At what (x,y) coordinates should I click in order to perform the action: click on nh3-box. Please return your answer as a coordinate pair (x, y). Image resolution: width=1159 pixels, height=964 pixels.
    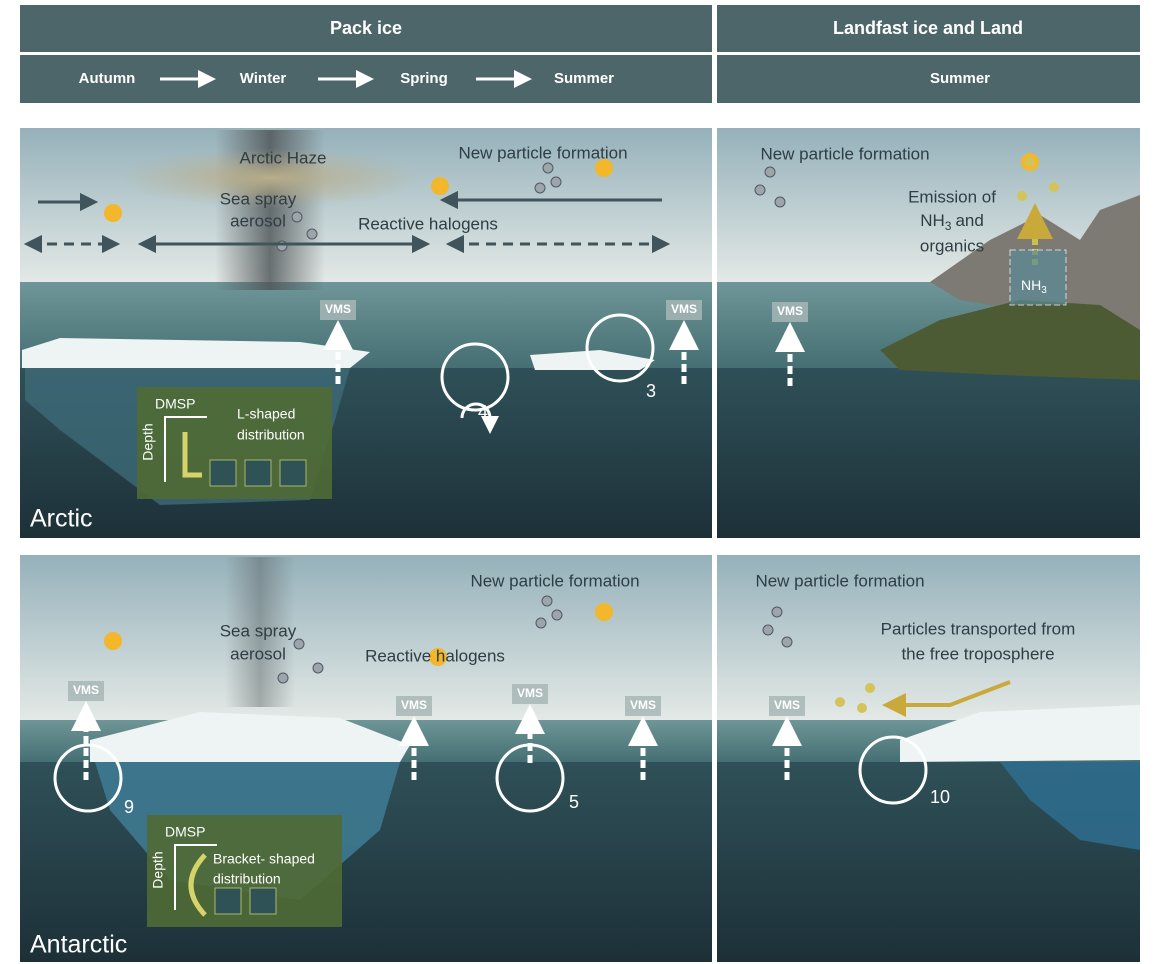
    Looking at the image, I should click on (1038, 277).